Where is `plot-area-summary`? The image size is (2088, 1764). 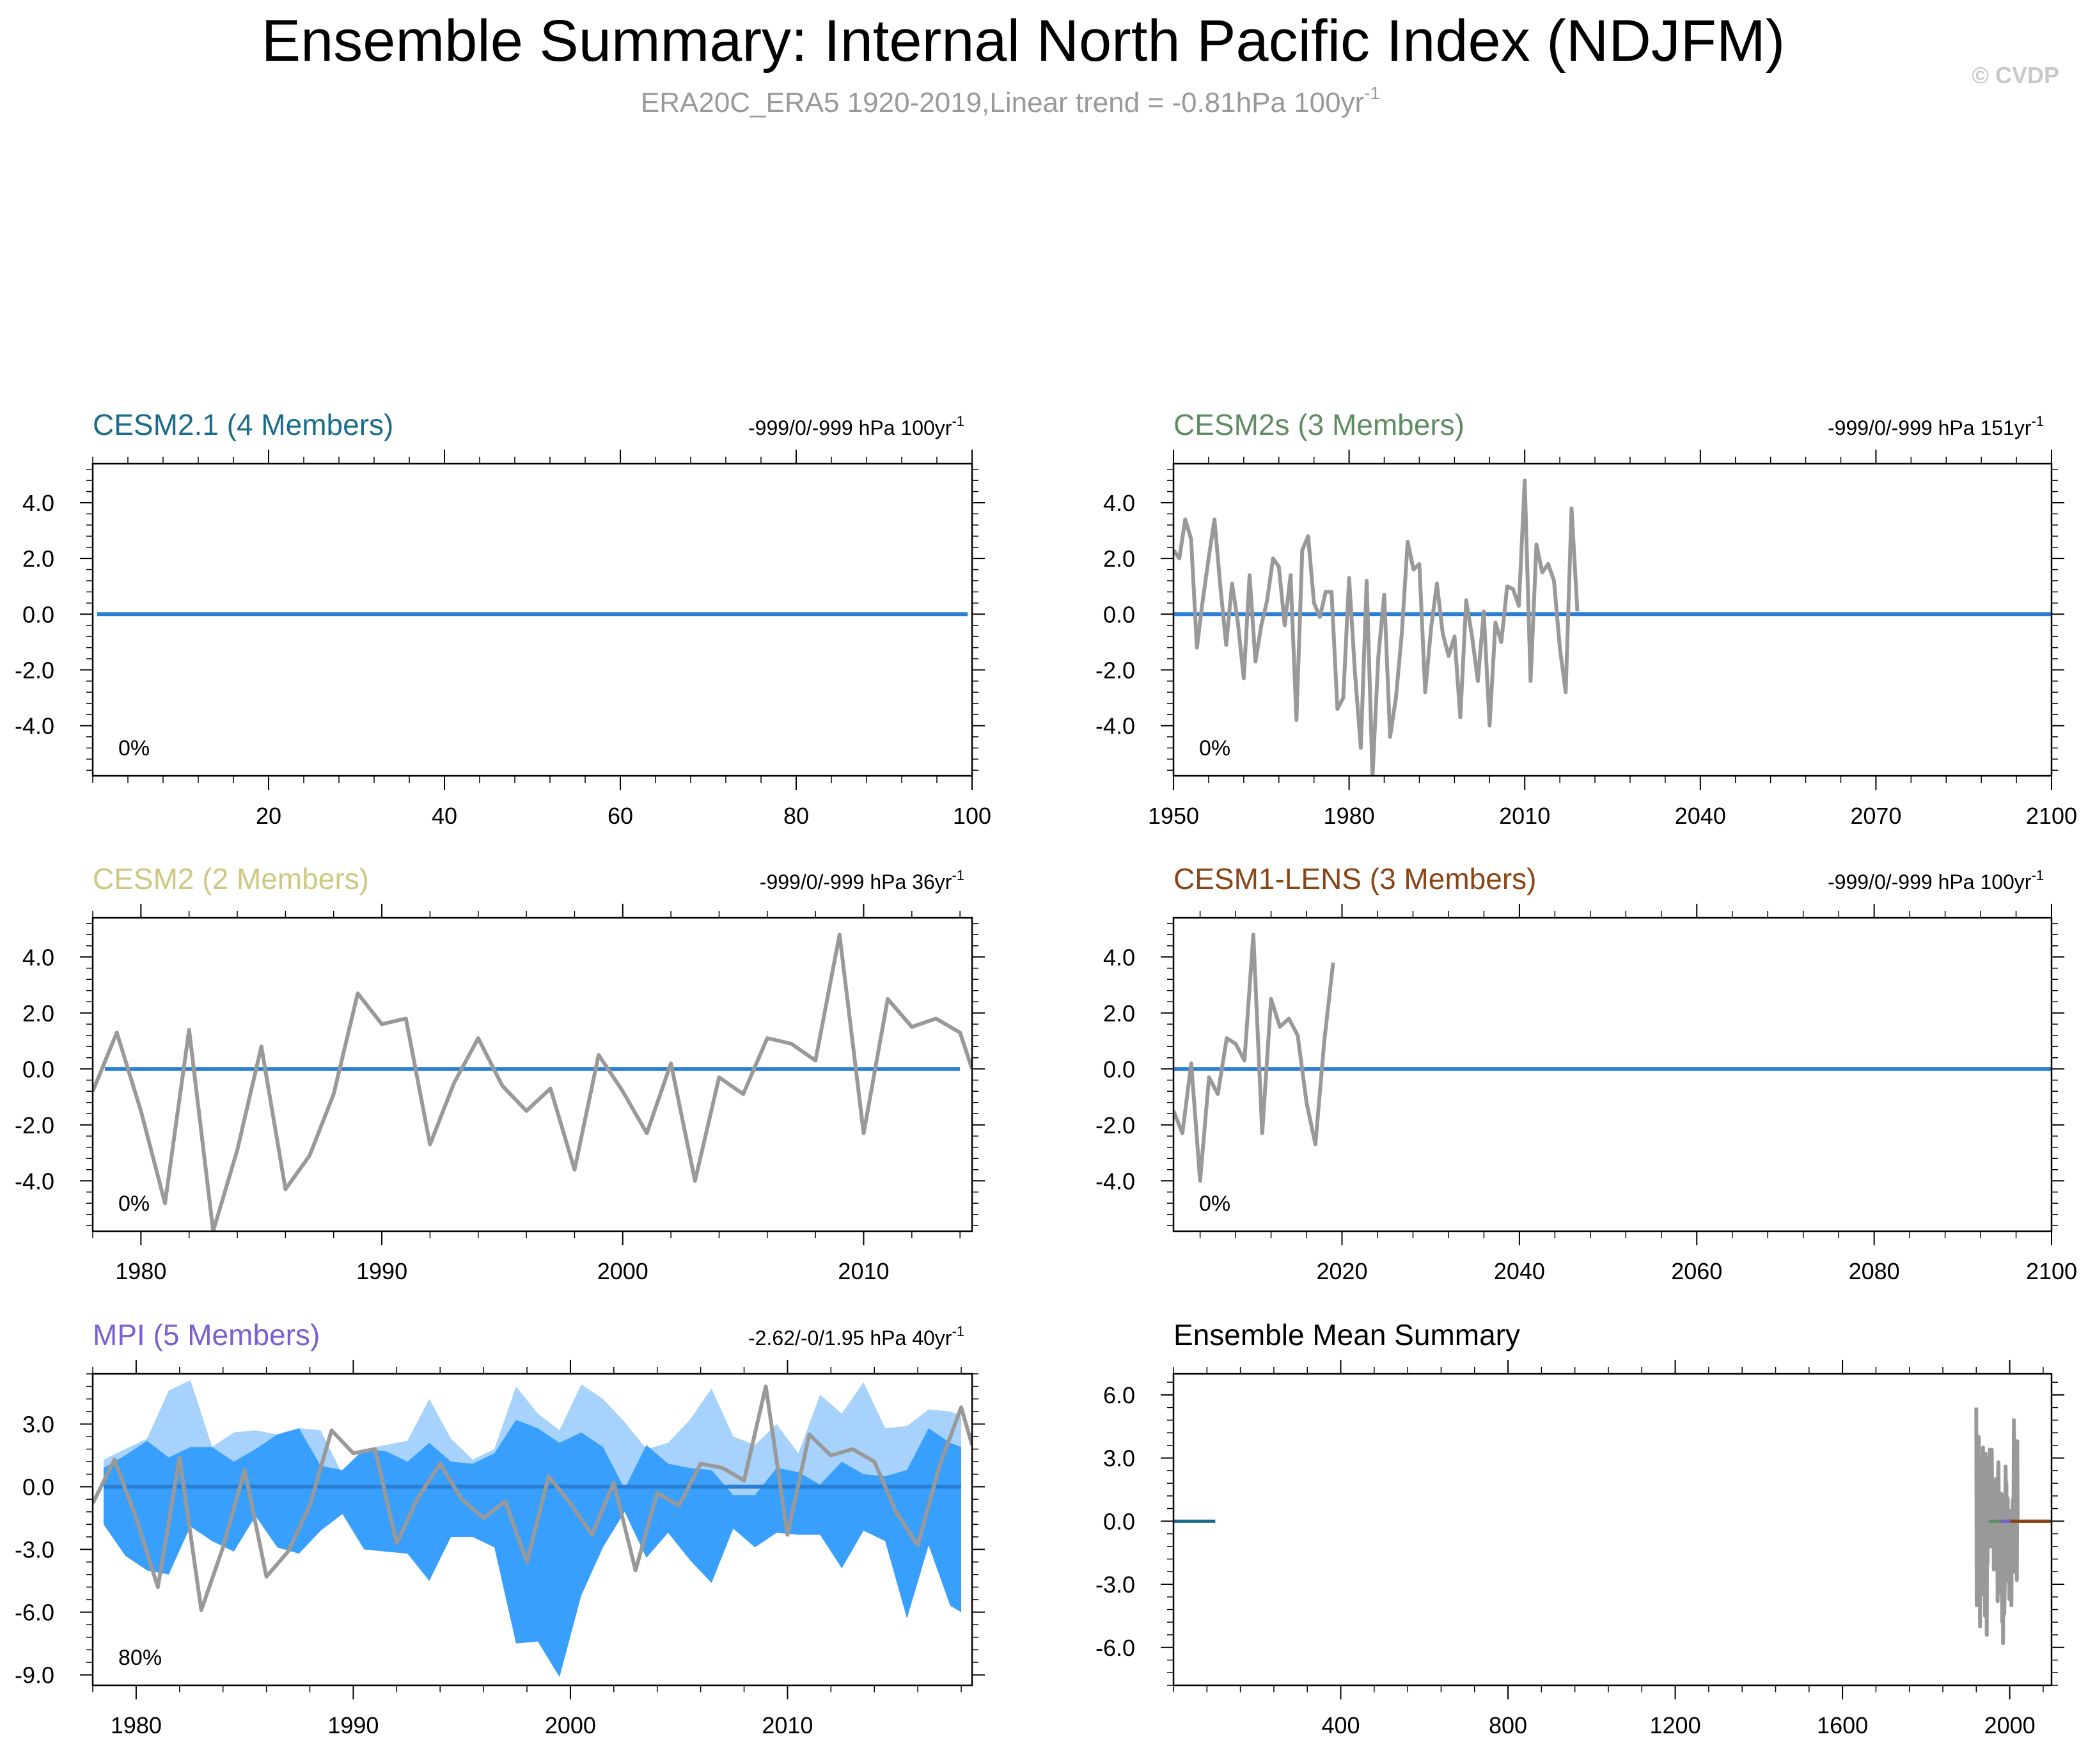 plot-area-summary is located at coordinates (1613, 1526).